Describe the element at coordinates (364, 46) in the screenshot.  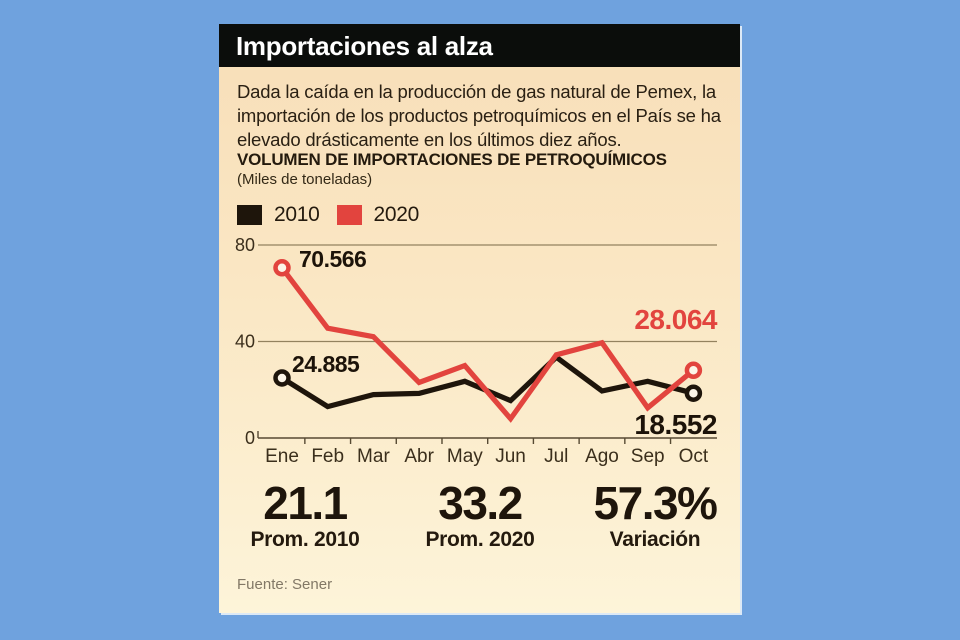
I see `card-title: Importaciones al alza` at that location.